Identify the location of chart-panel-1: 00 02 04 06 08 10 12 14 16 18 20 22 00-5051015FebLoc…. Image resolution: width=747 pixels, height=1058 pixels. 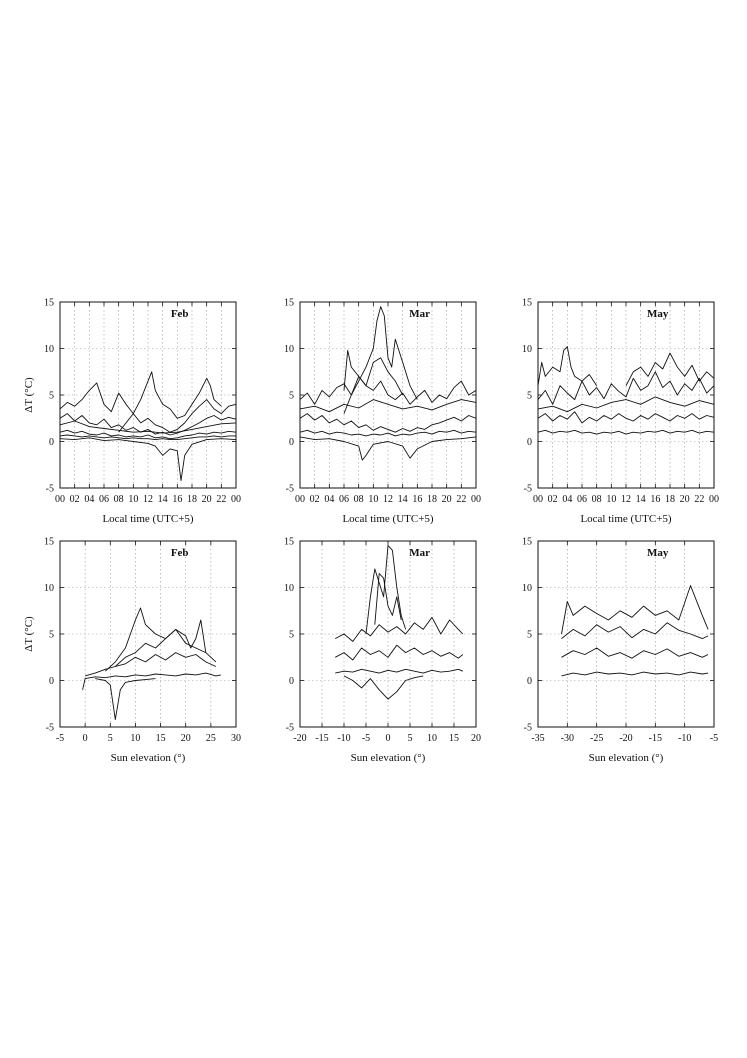
(132, 412).